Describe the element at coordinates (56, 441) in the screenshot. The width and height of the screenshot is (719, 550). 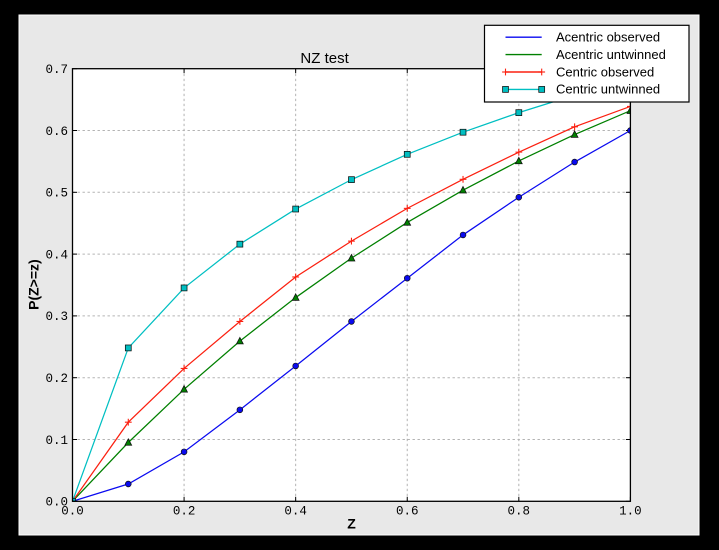
I see `svg-text: 0.1` at that location.